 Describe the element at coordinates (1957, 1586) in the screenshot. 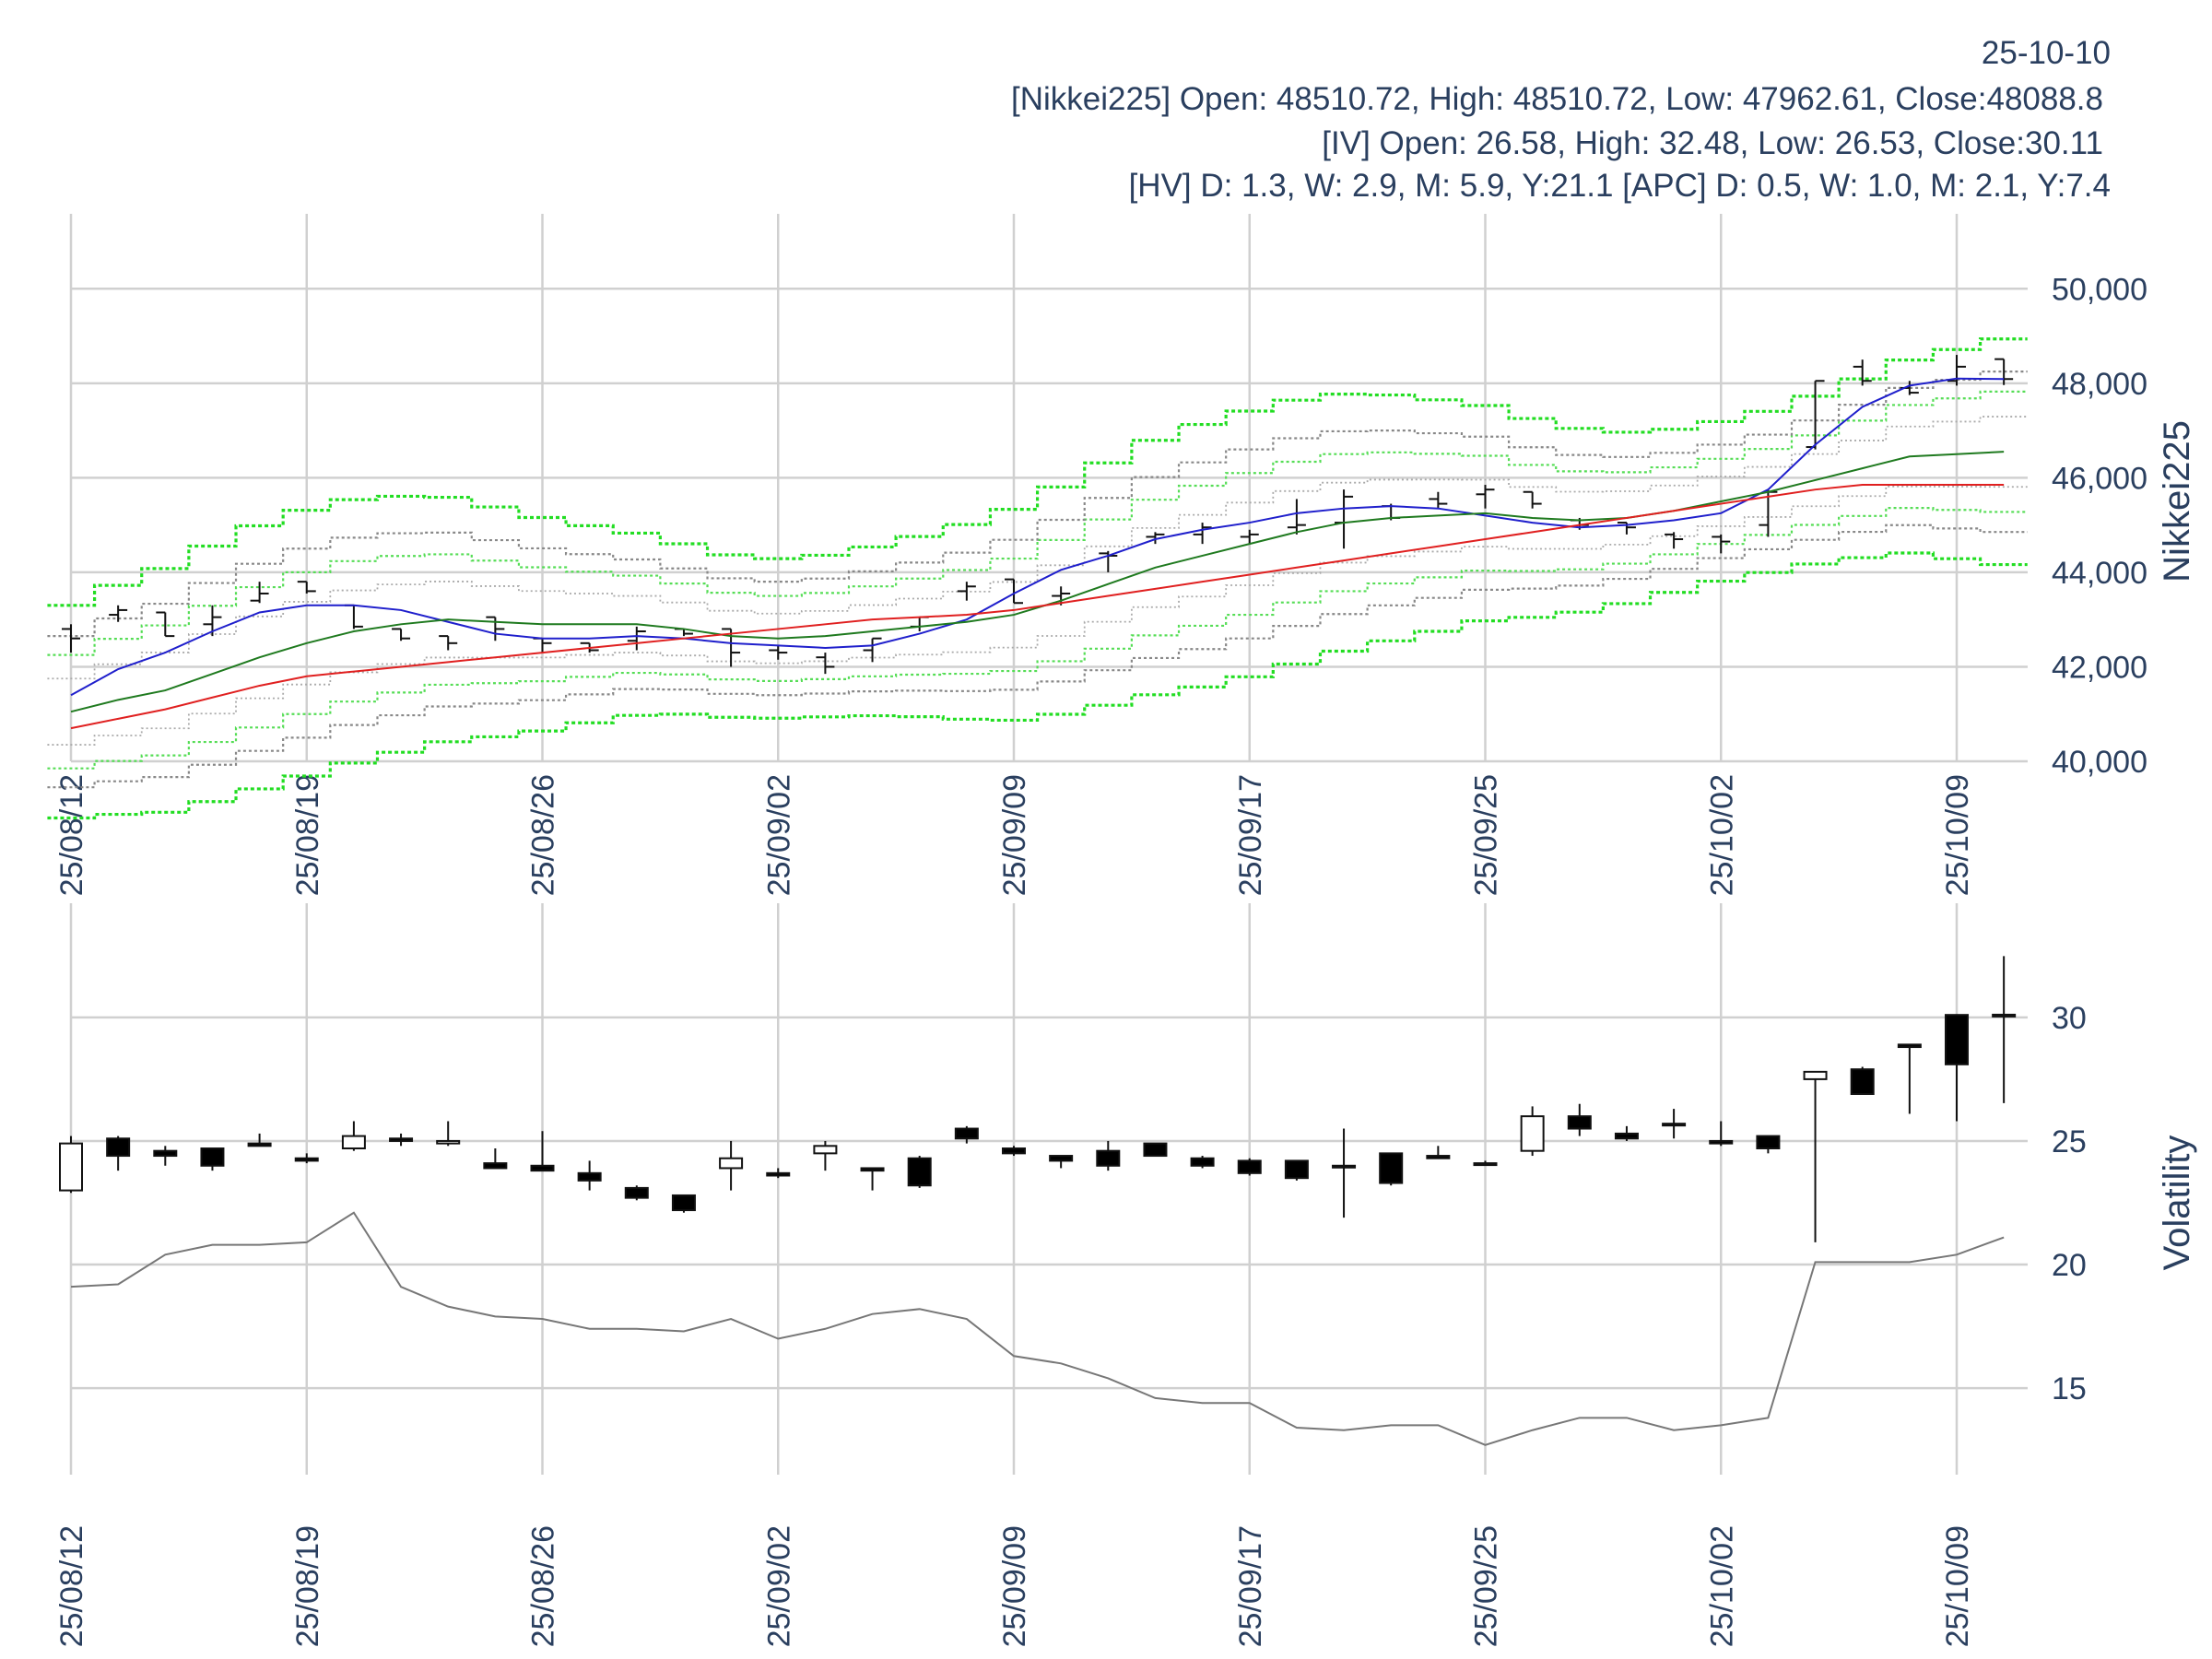

I see `volatility-xtick-label: 25/10/09` at that location.